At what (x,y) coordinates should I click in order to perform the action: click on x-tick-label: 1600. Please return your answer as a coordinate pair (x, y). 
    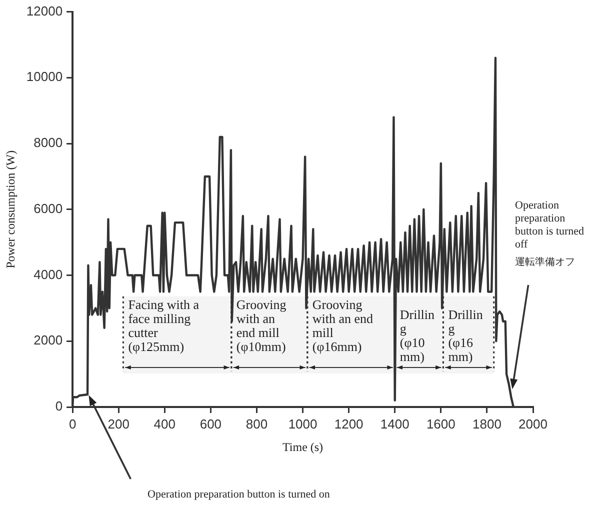
    Looking at the image, I should click on (441, 424).